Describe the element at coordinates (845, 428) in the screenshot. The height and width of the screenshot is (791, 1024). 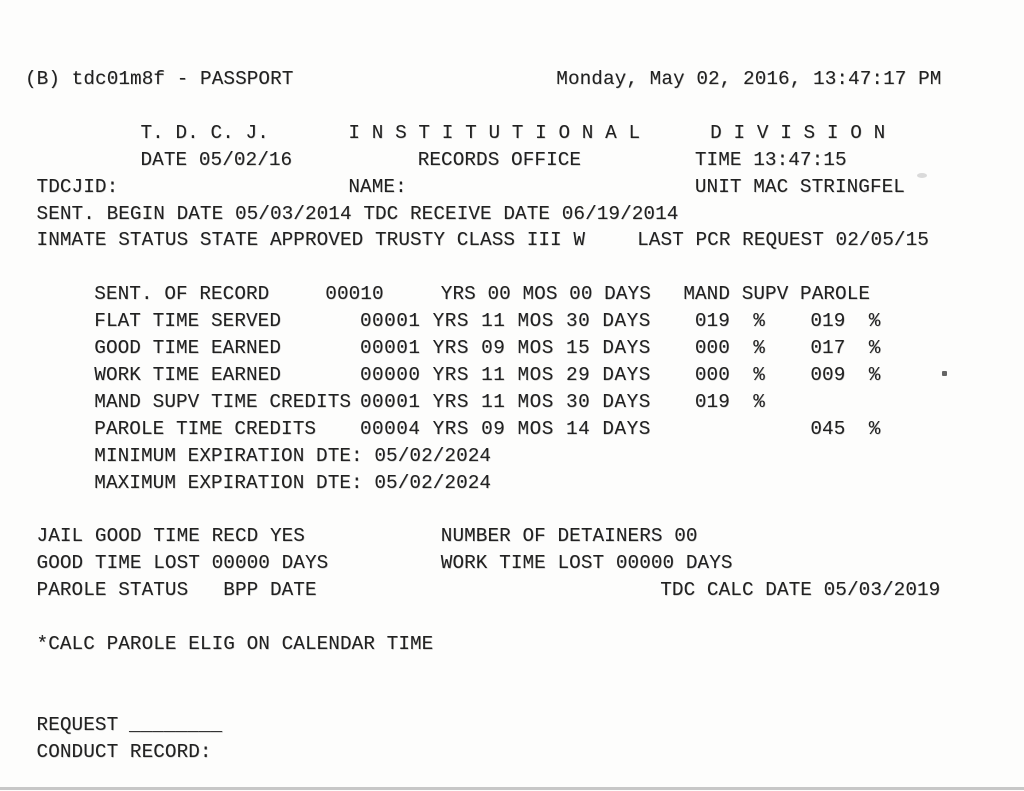
I see `sentence-row-parole-percent: 045 %` at that location.